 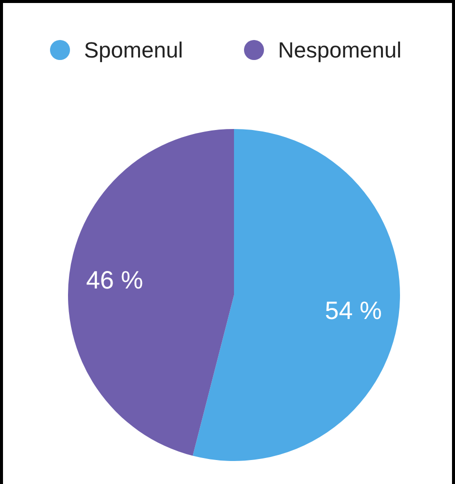 What do you see at coordinates (115, 280) in the screenshot?
I see `data-label: 46 %` at bounding box center [115, 280].